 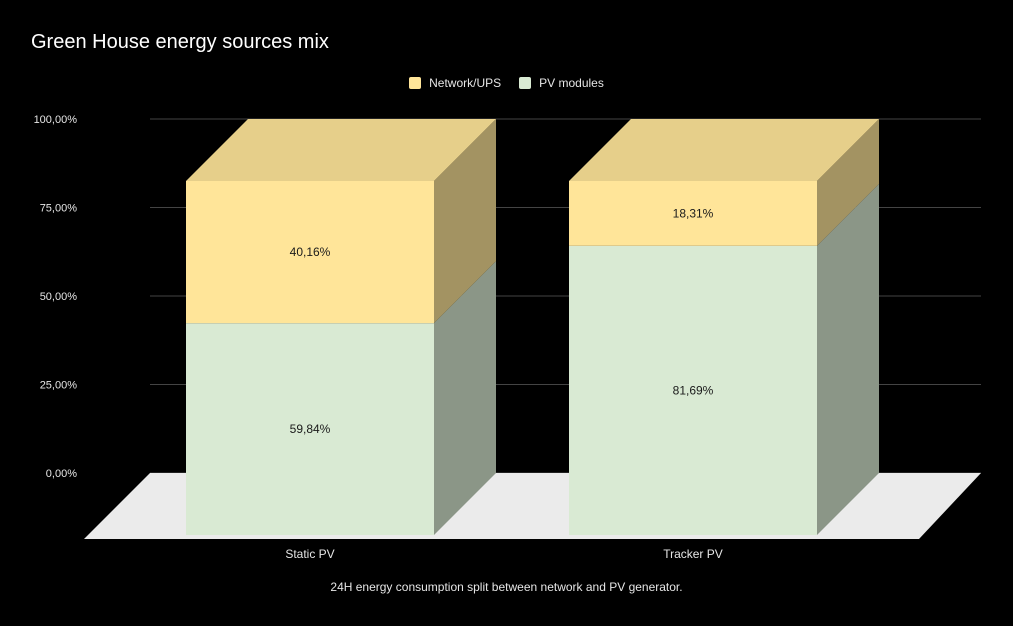 What do you see at coordinates (571, 83) in the screenshot?
I see `legend-label-pv-modules: PV modules` at bounding box center [571, 83].